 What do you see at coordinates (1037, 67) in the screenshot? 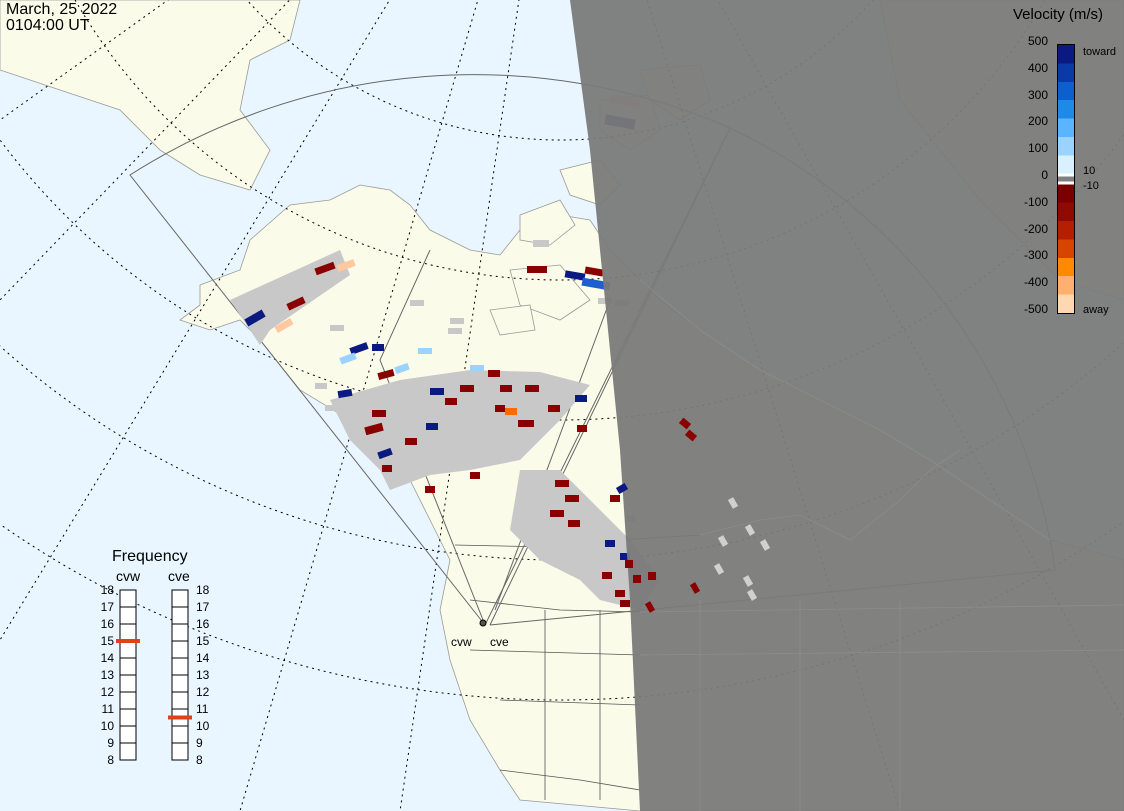
I see `colorbar-tick-label: 400` at bounding box center [1037, 67].